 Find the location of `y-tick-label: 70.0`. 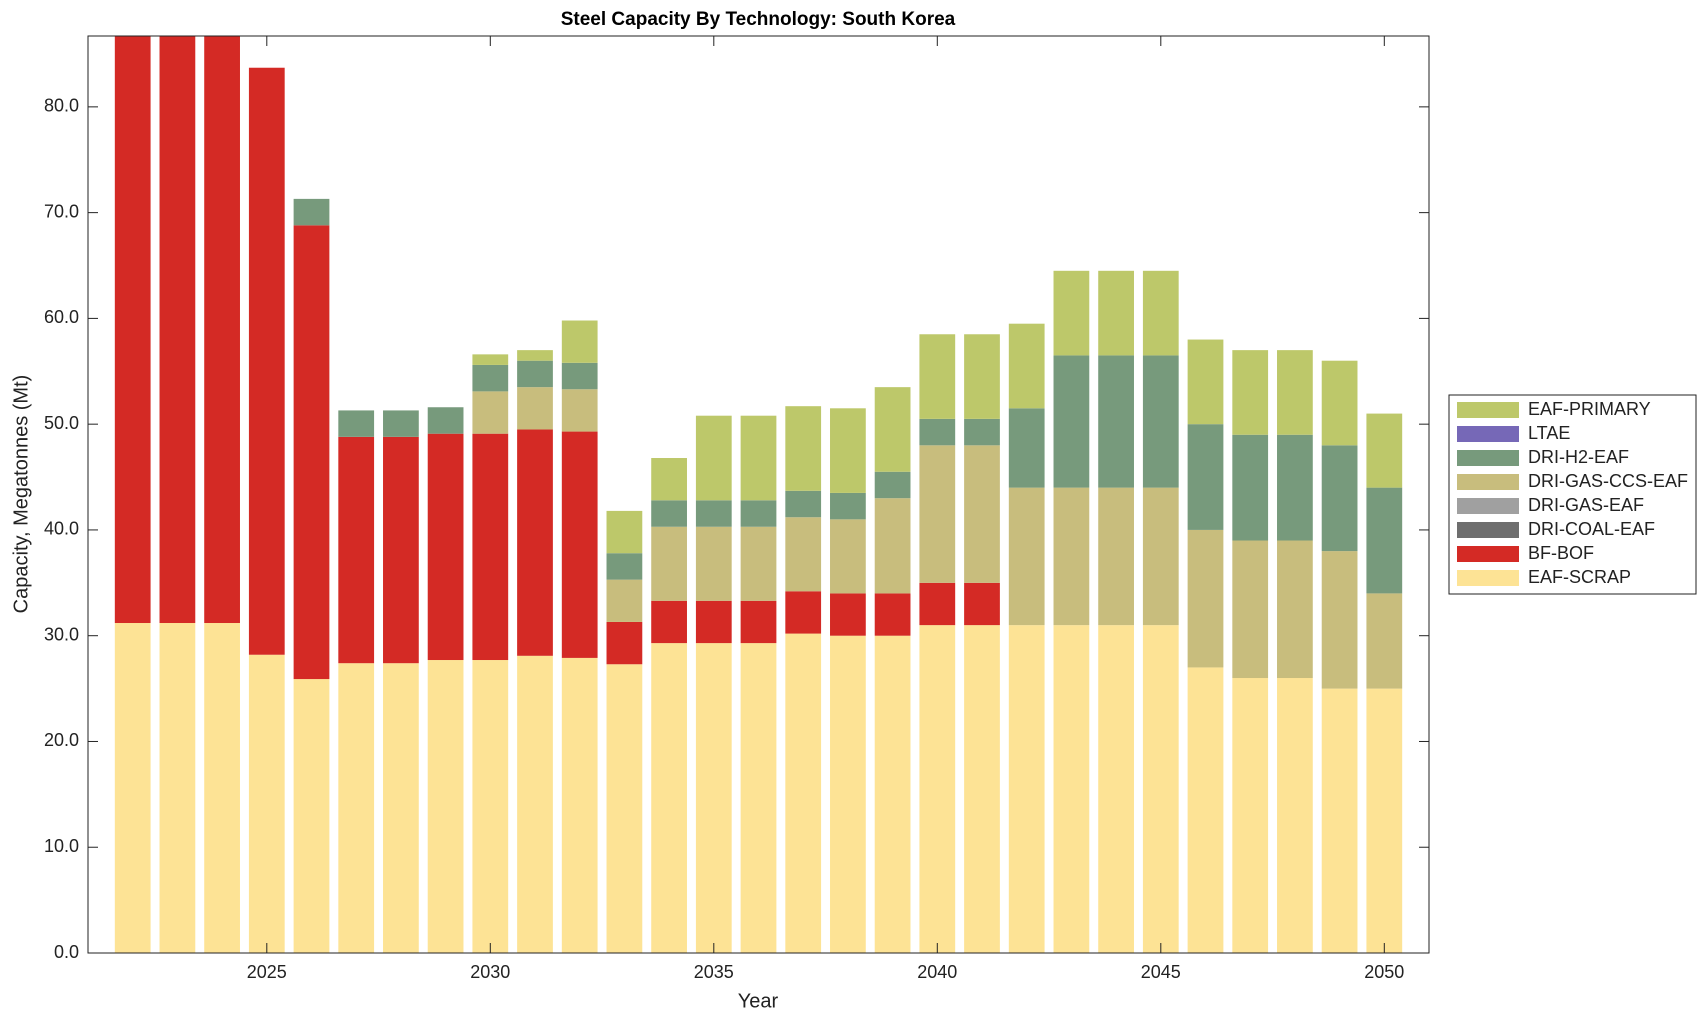

y-tick-label: 70.0 is located at coordinates (61, 211).